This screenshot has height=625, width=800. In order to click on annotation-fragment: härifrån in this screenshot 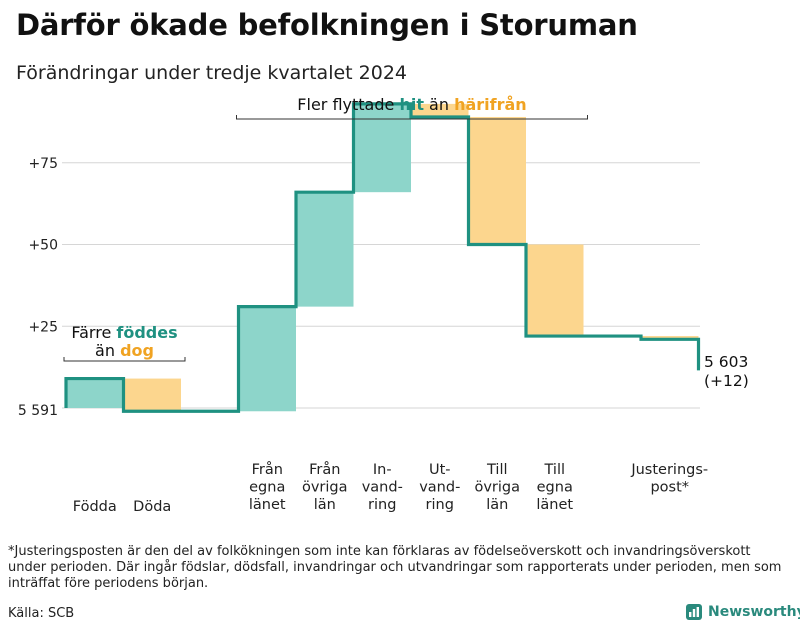, I will do `click(490, 104)`.